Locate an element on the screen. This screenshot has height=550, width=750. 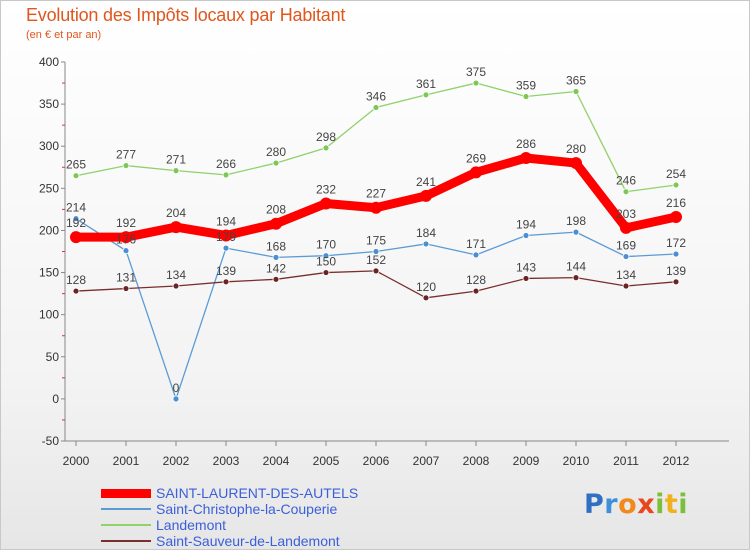
legend-swatch-saint-christophe is located at coordinates (126, 509).